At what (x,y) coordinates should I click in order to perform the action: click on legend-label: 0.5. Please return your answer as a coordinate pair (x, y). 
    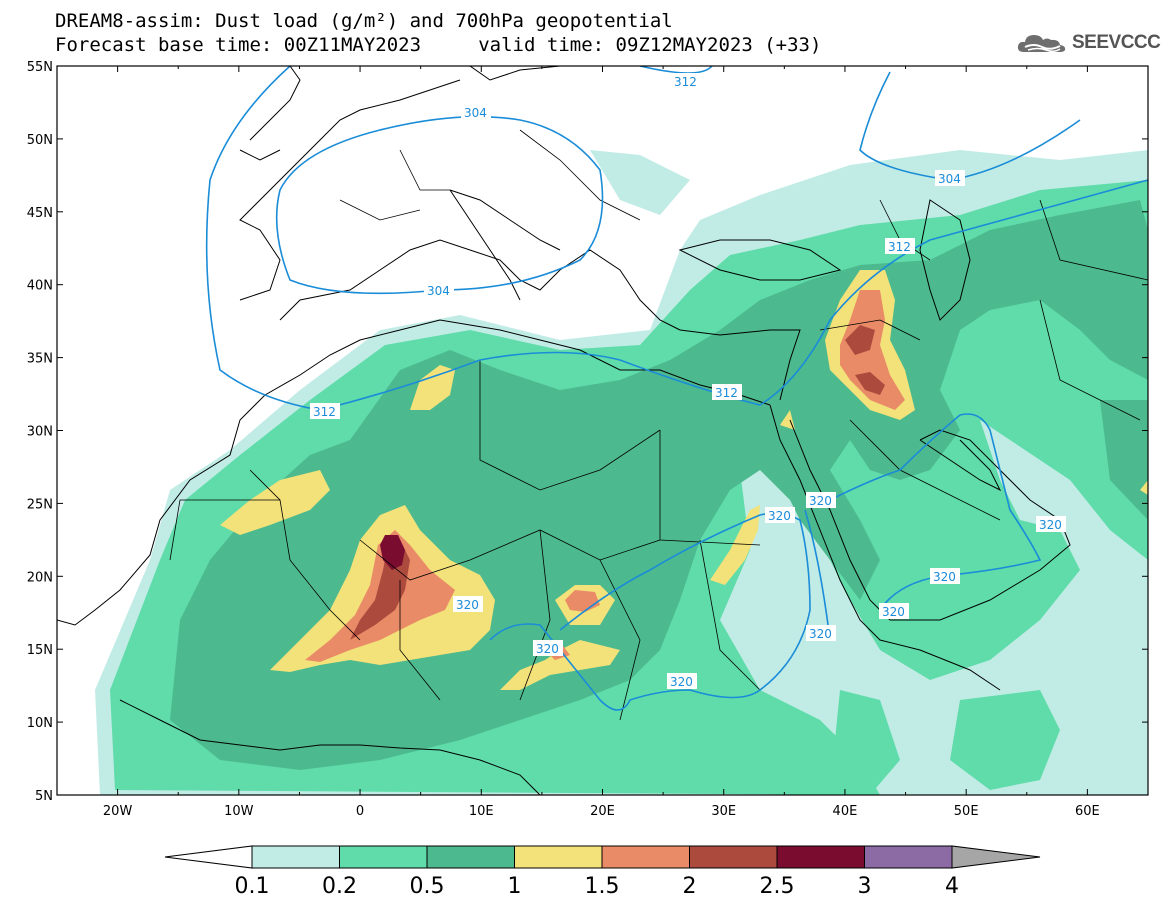
    Looking at the image, I should click on (427, 886).